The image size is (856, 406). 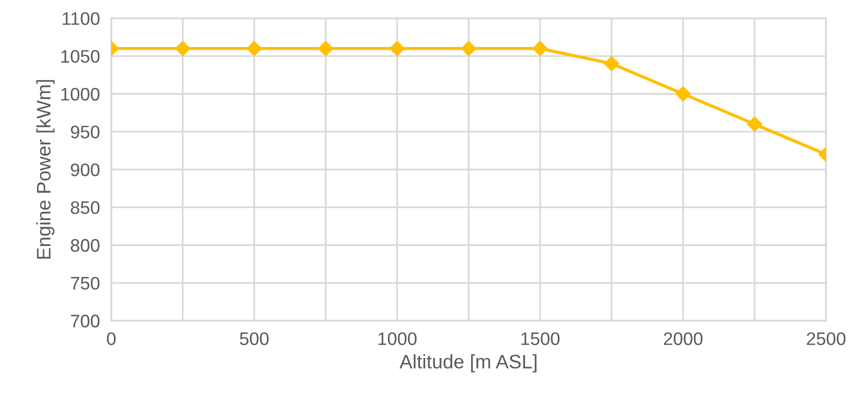 What do you see at coordinates (85, 321) in the screenshot?
I see `y-tick-label: 700` at bounding box center [85, 321].